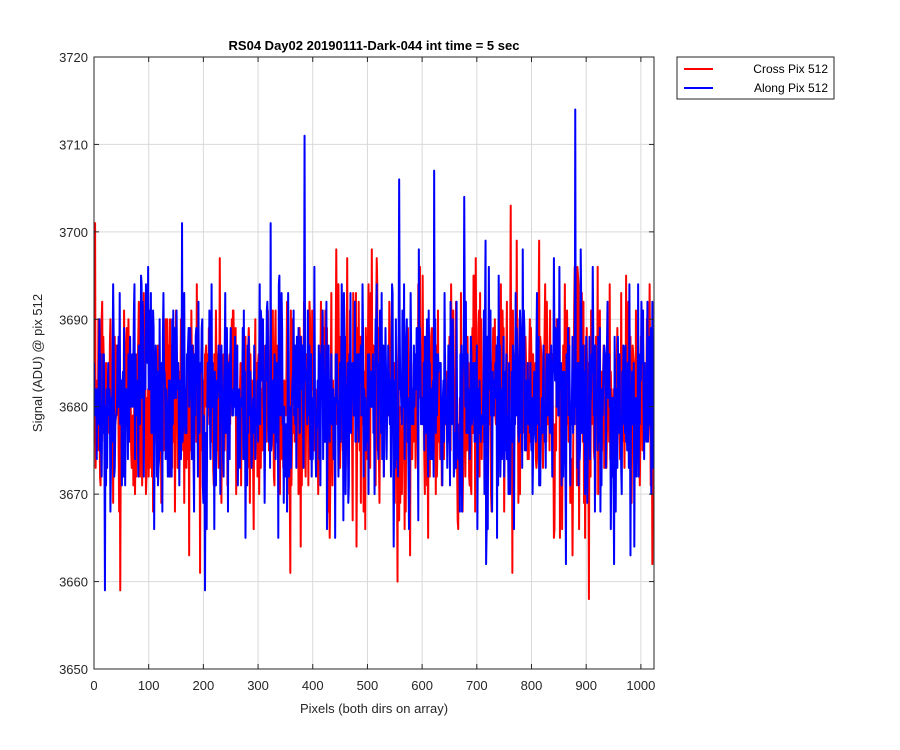 The width and height of the screenshot is (900, 750). Describe the element at coordinates (790, 69) in the screenshot. I see `legend-label-cross: Cross Pix 512` at that location.